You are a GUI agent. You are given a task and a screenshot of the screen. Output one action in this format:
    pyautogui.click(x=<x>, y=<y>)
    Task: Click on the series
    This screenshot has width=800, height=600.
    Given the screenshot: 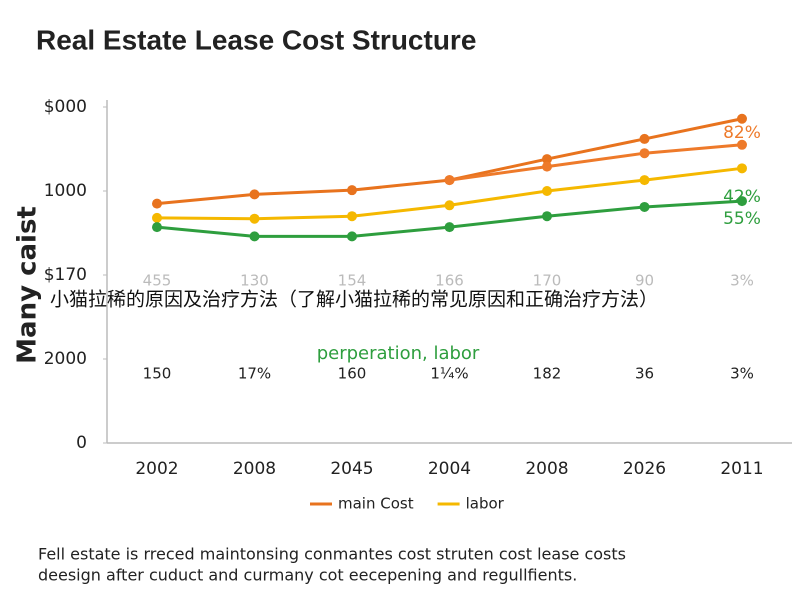 What is the action you would take?
    pyautogui.click(x=449, y=193)
    